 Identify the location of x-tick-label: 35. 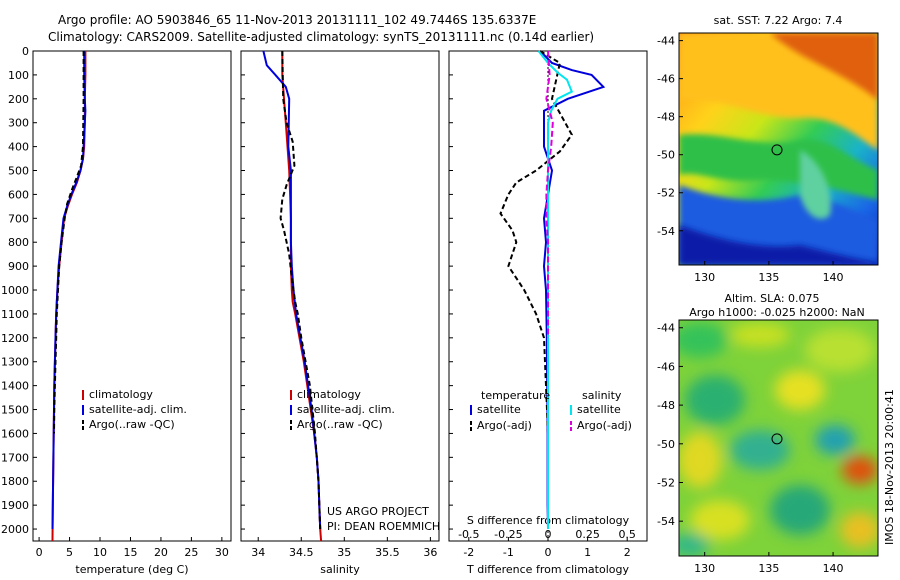
(344, 552).